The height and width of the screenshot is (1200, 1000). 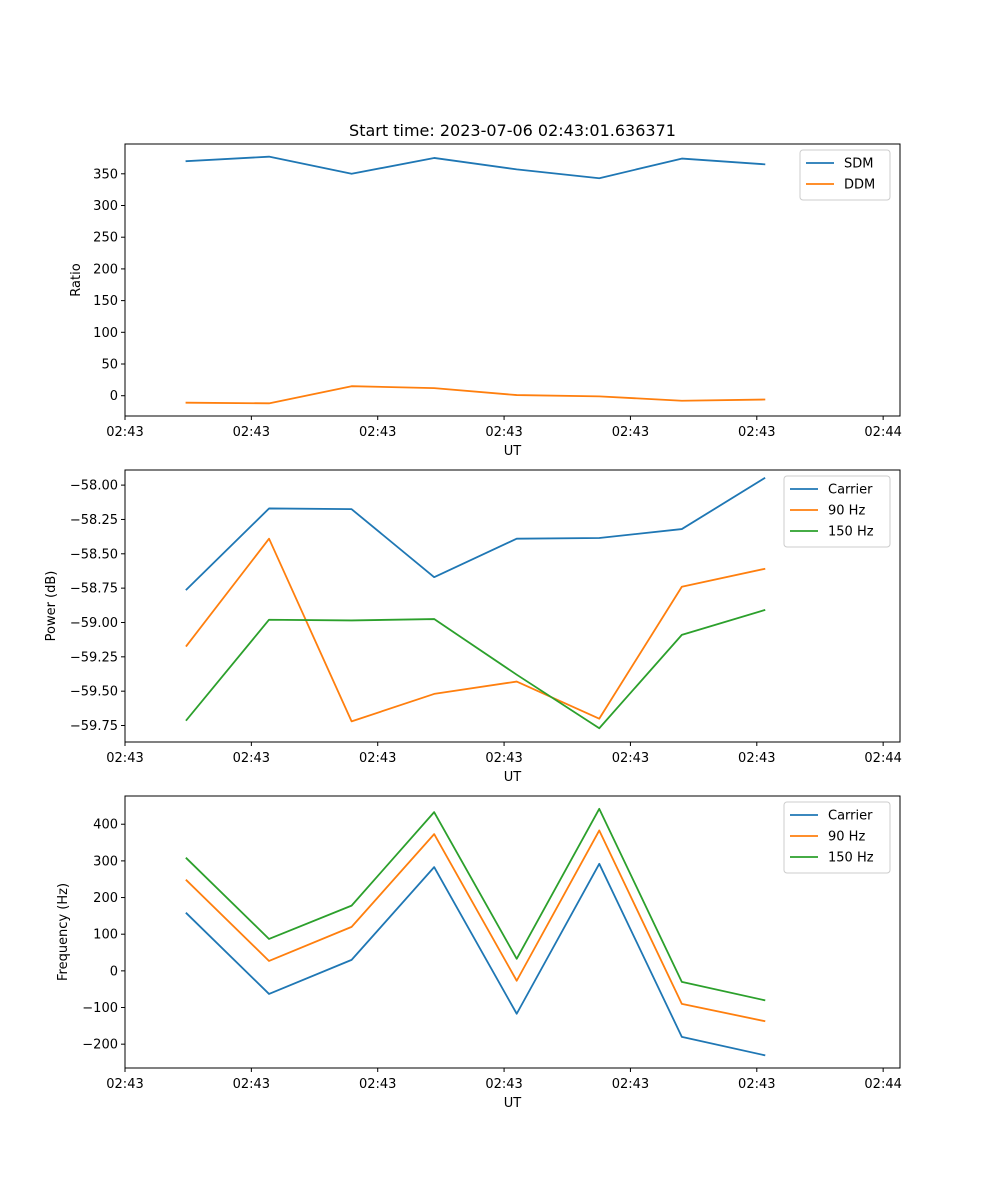 What do you see at coordinates (94, 657) in the screenshot?
I see `y-tick-label: −59.25` at bounding box center [94, 657].